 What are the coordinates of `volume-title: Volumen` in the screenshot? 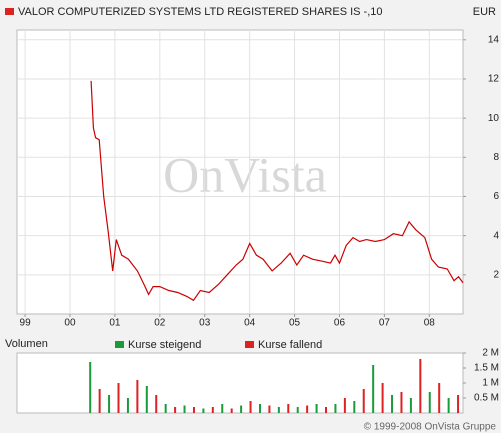 It's located at (26, 344).